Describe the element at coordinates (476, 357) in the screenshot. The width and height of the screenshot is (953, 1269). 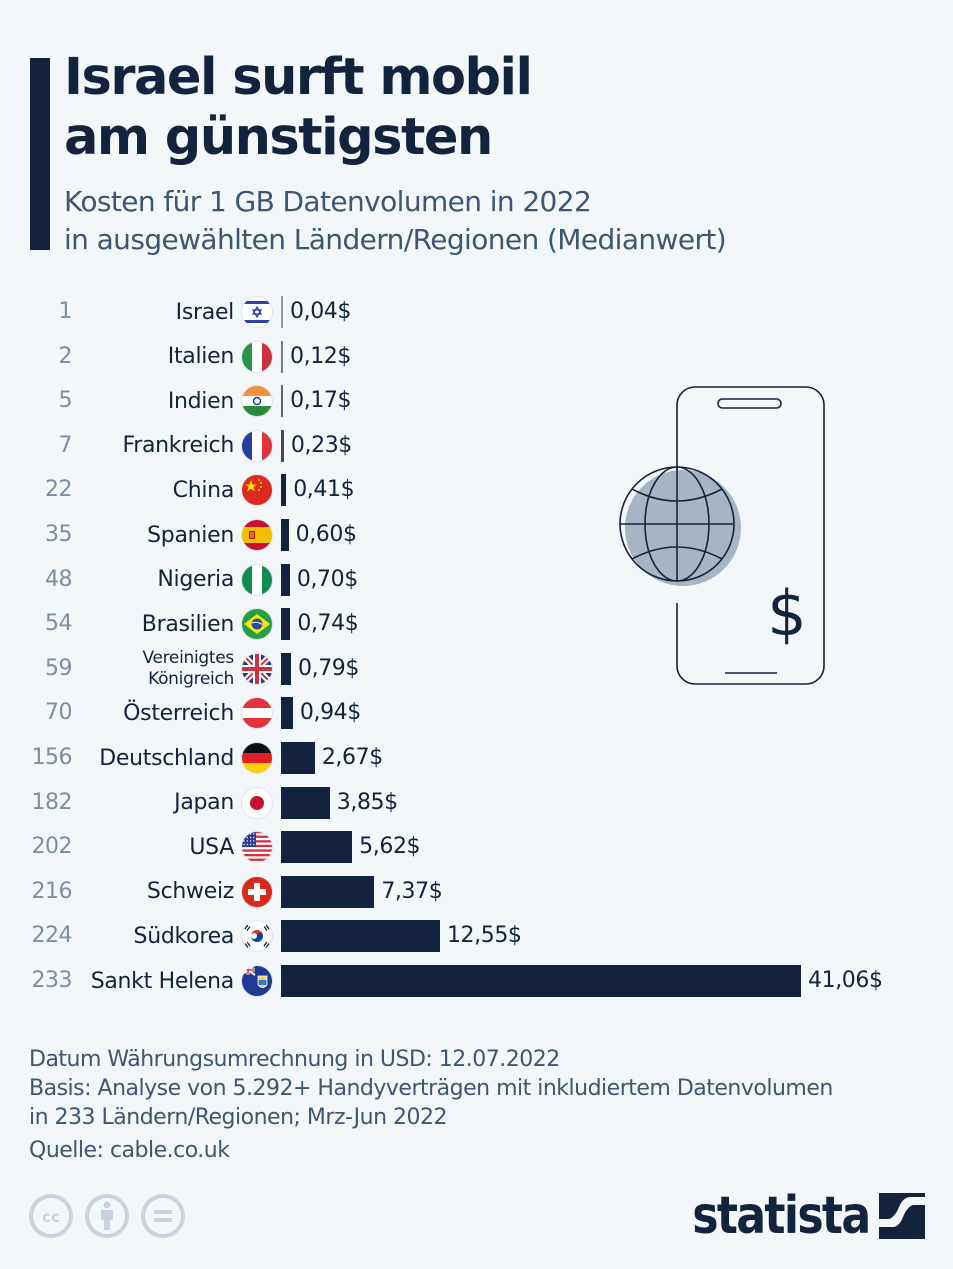
I see `chart-row: 2 Italien 0,12$` at that location.